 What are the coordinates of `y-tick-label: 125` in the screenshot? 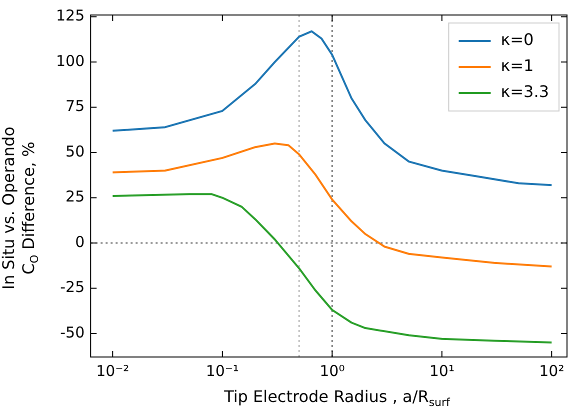 It's located at (70, 15).